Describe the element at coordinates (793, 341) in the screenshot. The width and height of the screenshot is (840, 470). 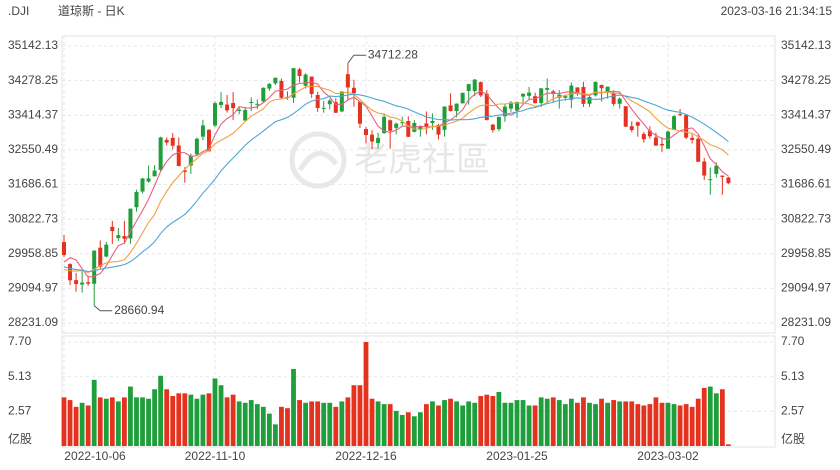
I see `volume-tick-label-right: 7.70` at that location.